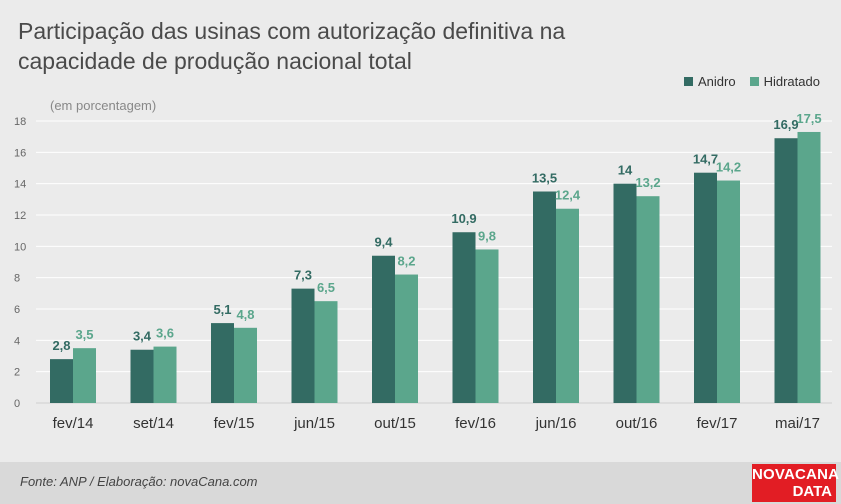 The height and width of the screenshot is (504, 841). What do you see at coordinates (785, 124) in the screenshot?
I see `data-label-anidro: 16,9` at bounding box center [785, 124].